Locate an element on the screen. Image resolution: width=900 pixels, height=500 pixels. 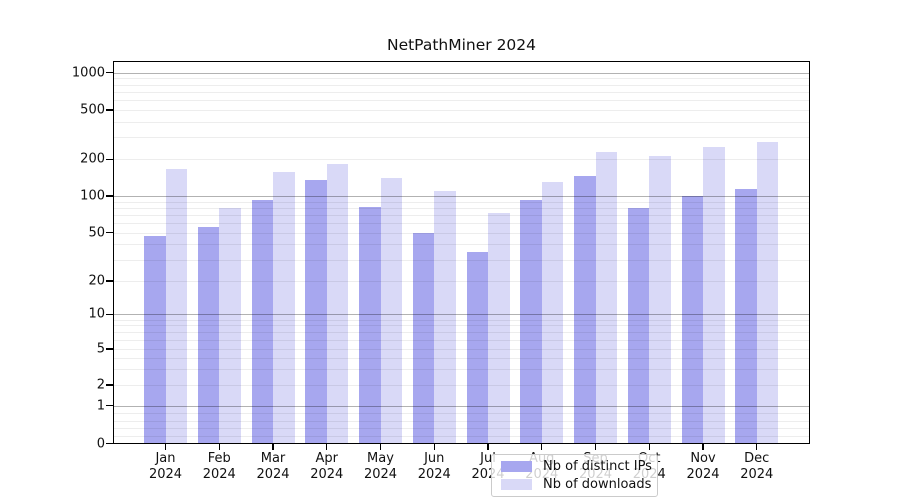
bar-distinct-ips-jun is located at coordinates (423, 338).